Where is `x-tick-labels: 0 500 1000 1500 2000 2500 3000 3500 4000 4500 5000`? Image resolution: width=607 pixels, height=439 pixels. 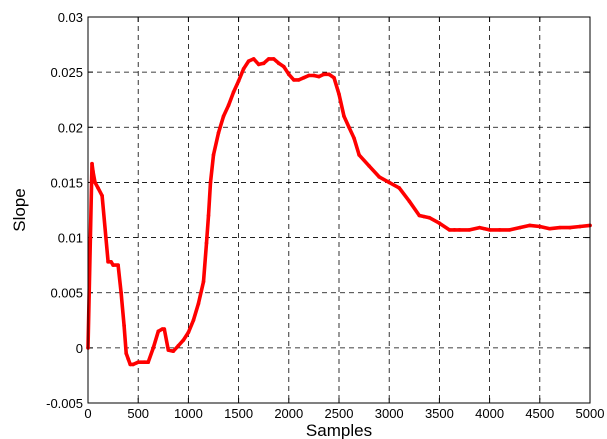 x-tick-labels: 0 500 1000 1500 2000 2500 3000 3500 4000 4500 5000 is located at coordinates (344, 413).